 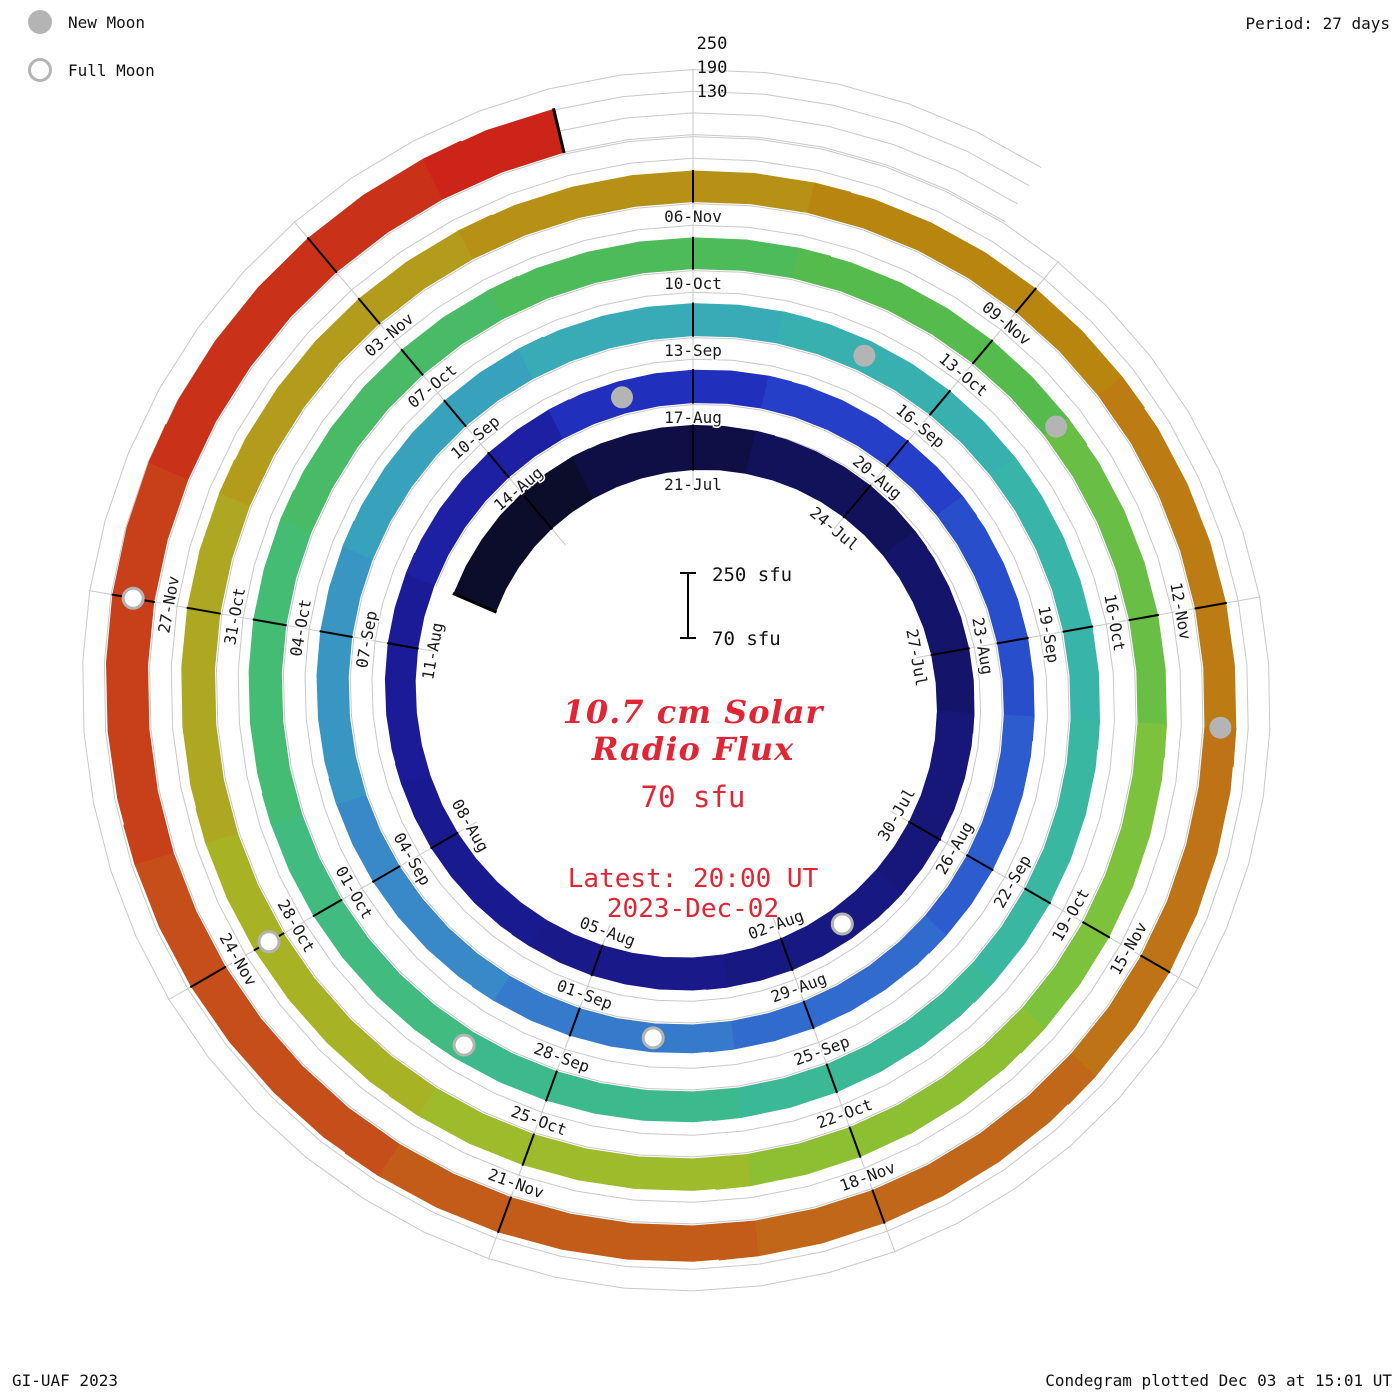 I want to click on date-label: 13-Sep, so click(x=693, y=350).